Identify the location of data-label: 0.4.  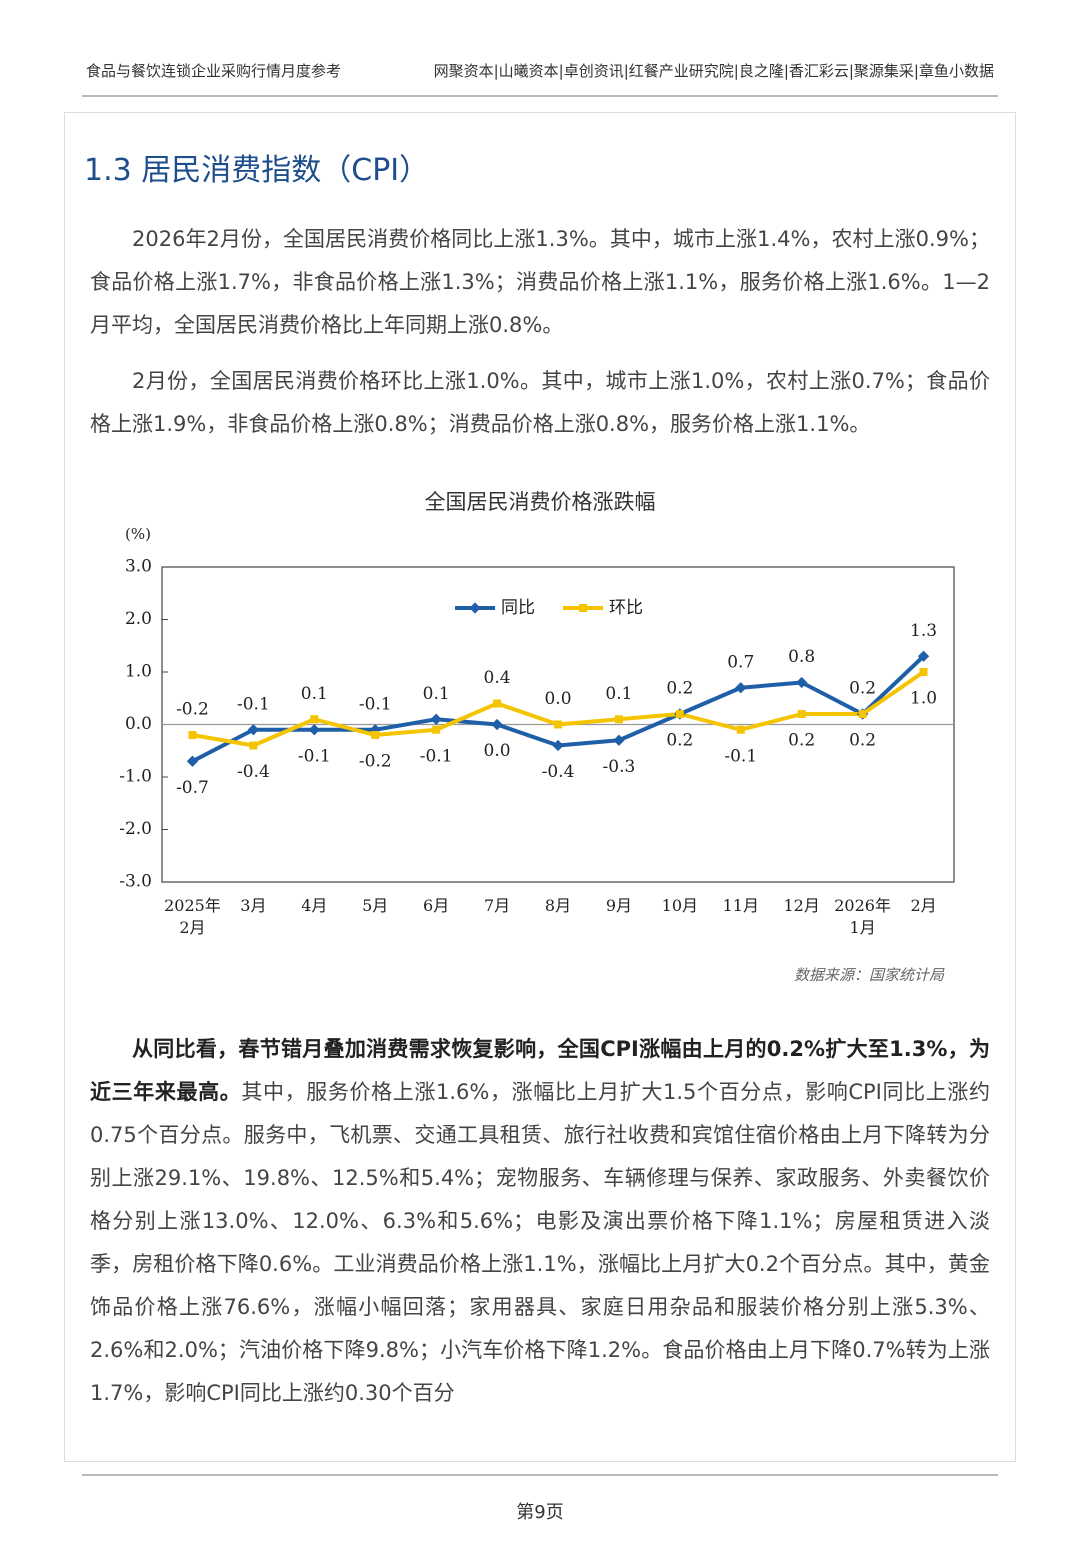
(497, 678).